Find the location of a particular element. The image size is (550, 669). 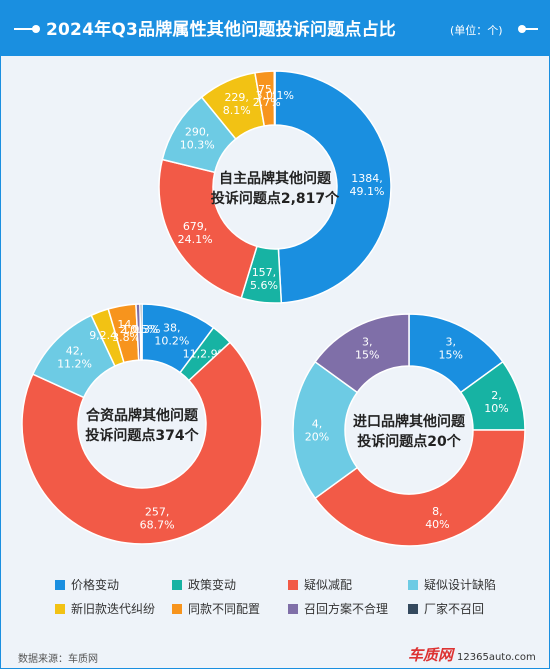

legend-item-4: 疑似设计缺陷 is located at coordinates (452, 584).